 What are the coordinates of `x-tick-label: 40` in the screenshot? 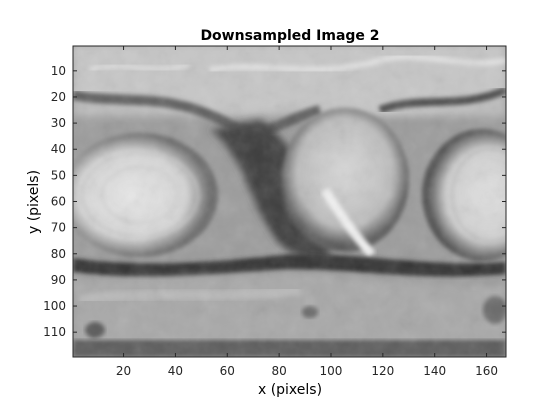 It's located at (175, 371).